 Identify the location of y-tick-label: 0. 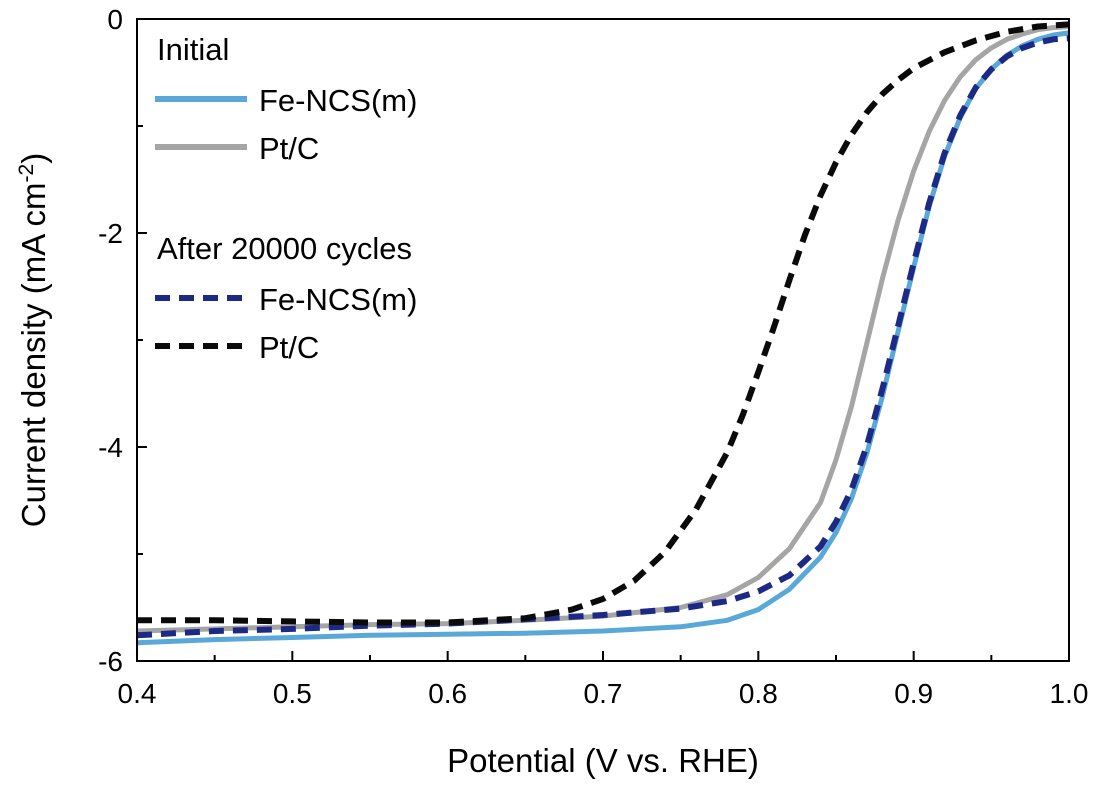
(115, 19).